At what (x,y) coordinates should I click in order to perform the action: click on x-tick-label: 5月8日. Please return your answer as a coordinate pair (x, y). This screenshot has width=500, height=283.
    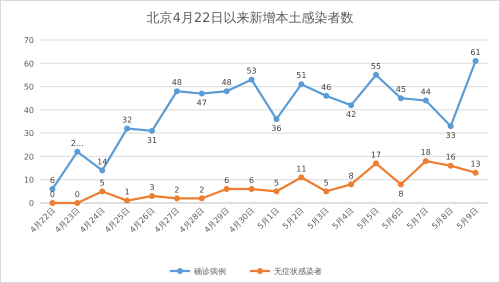
    Looking at the image, I should click on (443, 218).